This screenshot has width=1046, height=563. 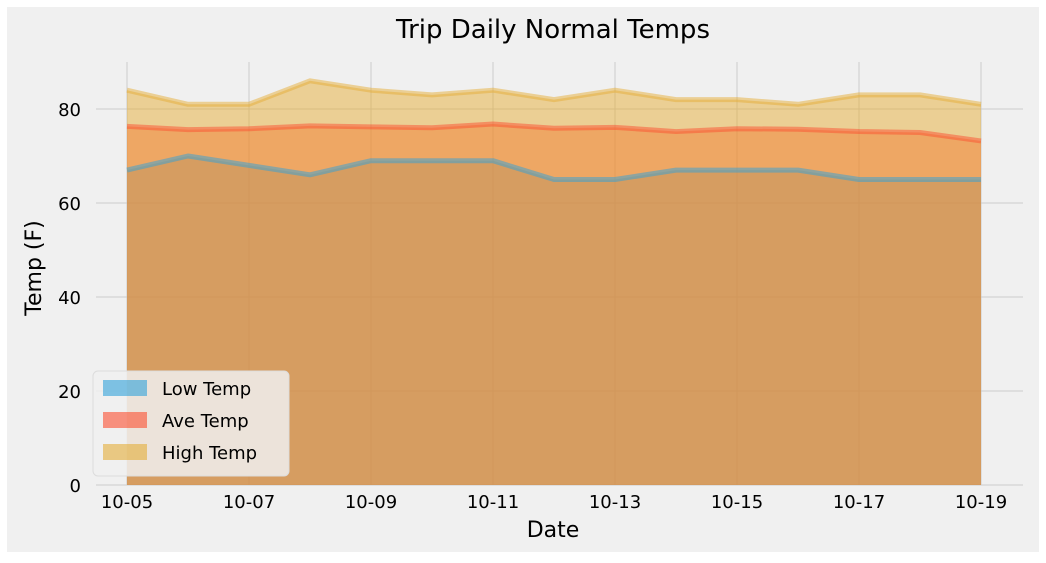 What do you see at coordinates (554, 502) in the screenshot?
I see `x-axis-ticks: 10-05 10-07 10-09 10-11 10-13 10-15 10-17 10-19` at bounding box center [554, 502].